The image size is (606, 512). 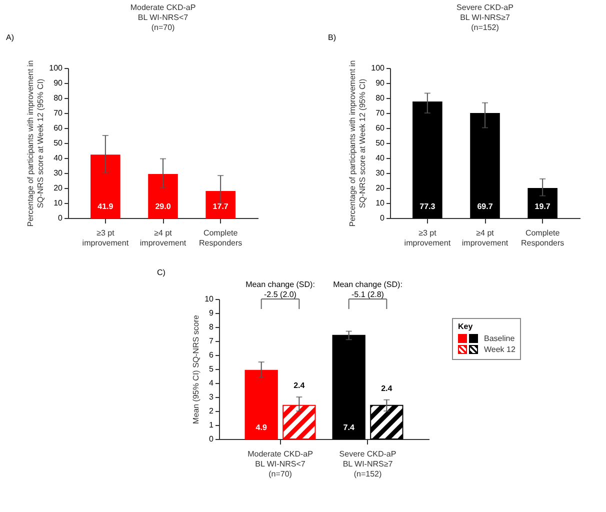 I want to click on y-tick-label: 1, so click(x=211, y=425).